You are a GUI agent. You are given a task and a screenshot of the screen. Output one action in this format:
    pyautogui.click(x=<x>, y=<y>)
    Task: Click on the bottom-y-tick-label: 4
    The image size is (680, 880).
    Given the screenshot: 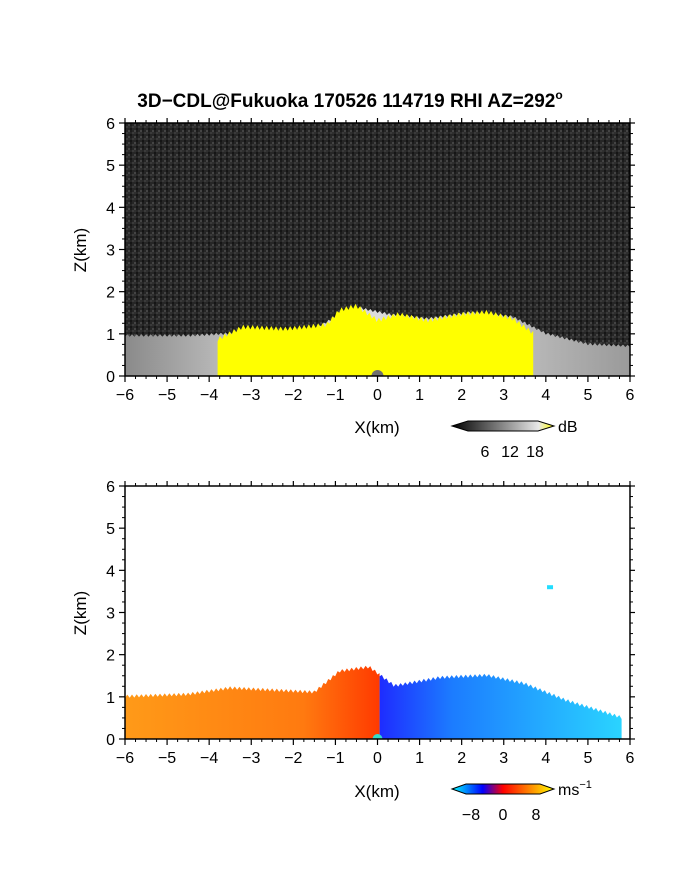 What is the action you would take?
    pyautogui.click(x=110, y=571)
    